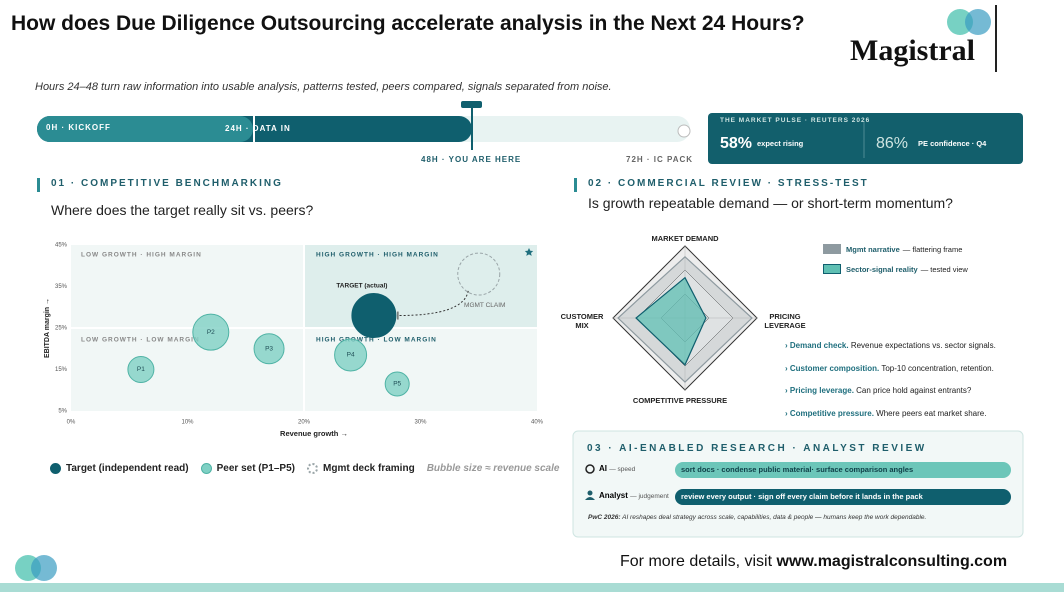  What do you see at coordinates (795, 120) in the screenshot?
I see `pulse-title: THE MARKET PULSE · REUTERS 2026` at bounding box center [795, 120].